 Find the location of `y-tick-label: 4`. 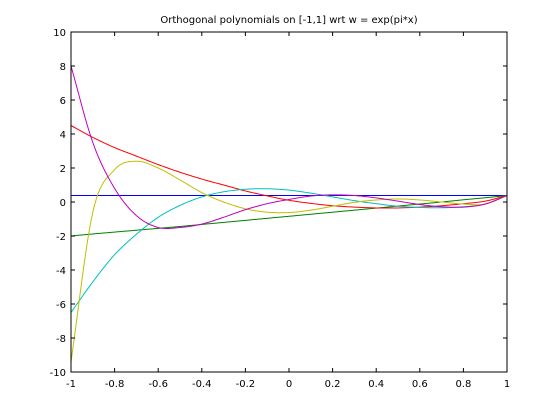

y-tick-label: 4 is located at coordinates (63, 135).